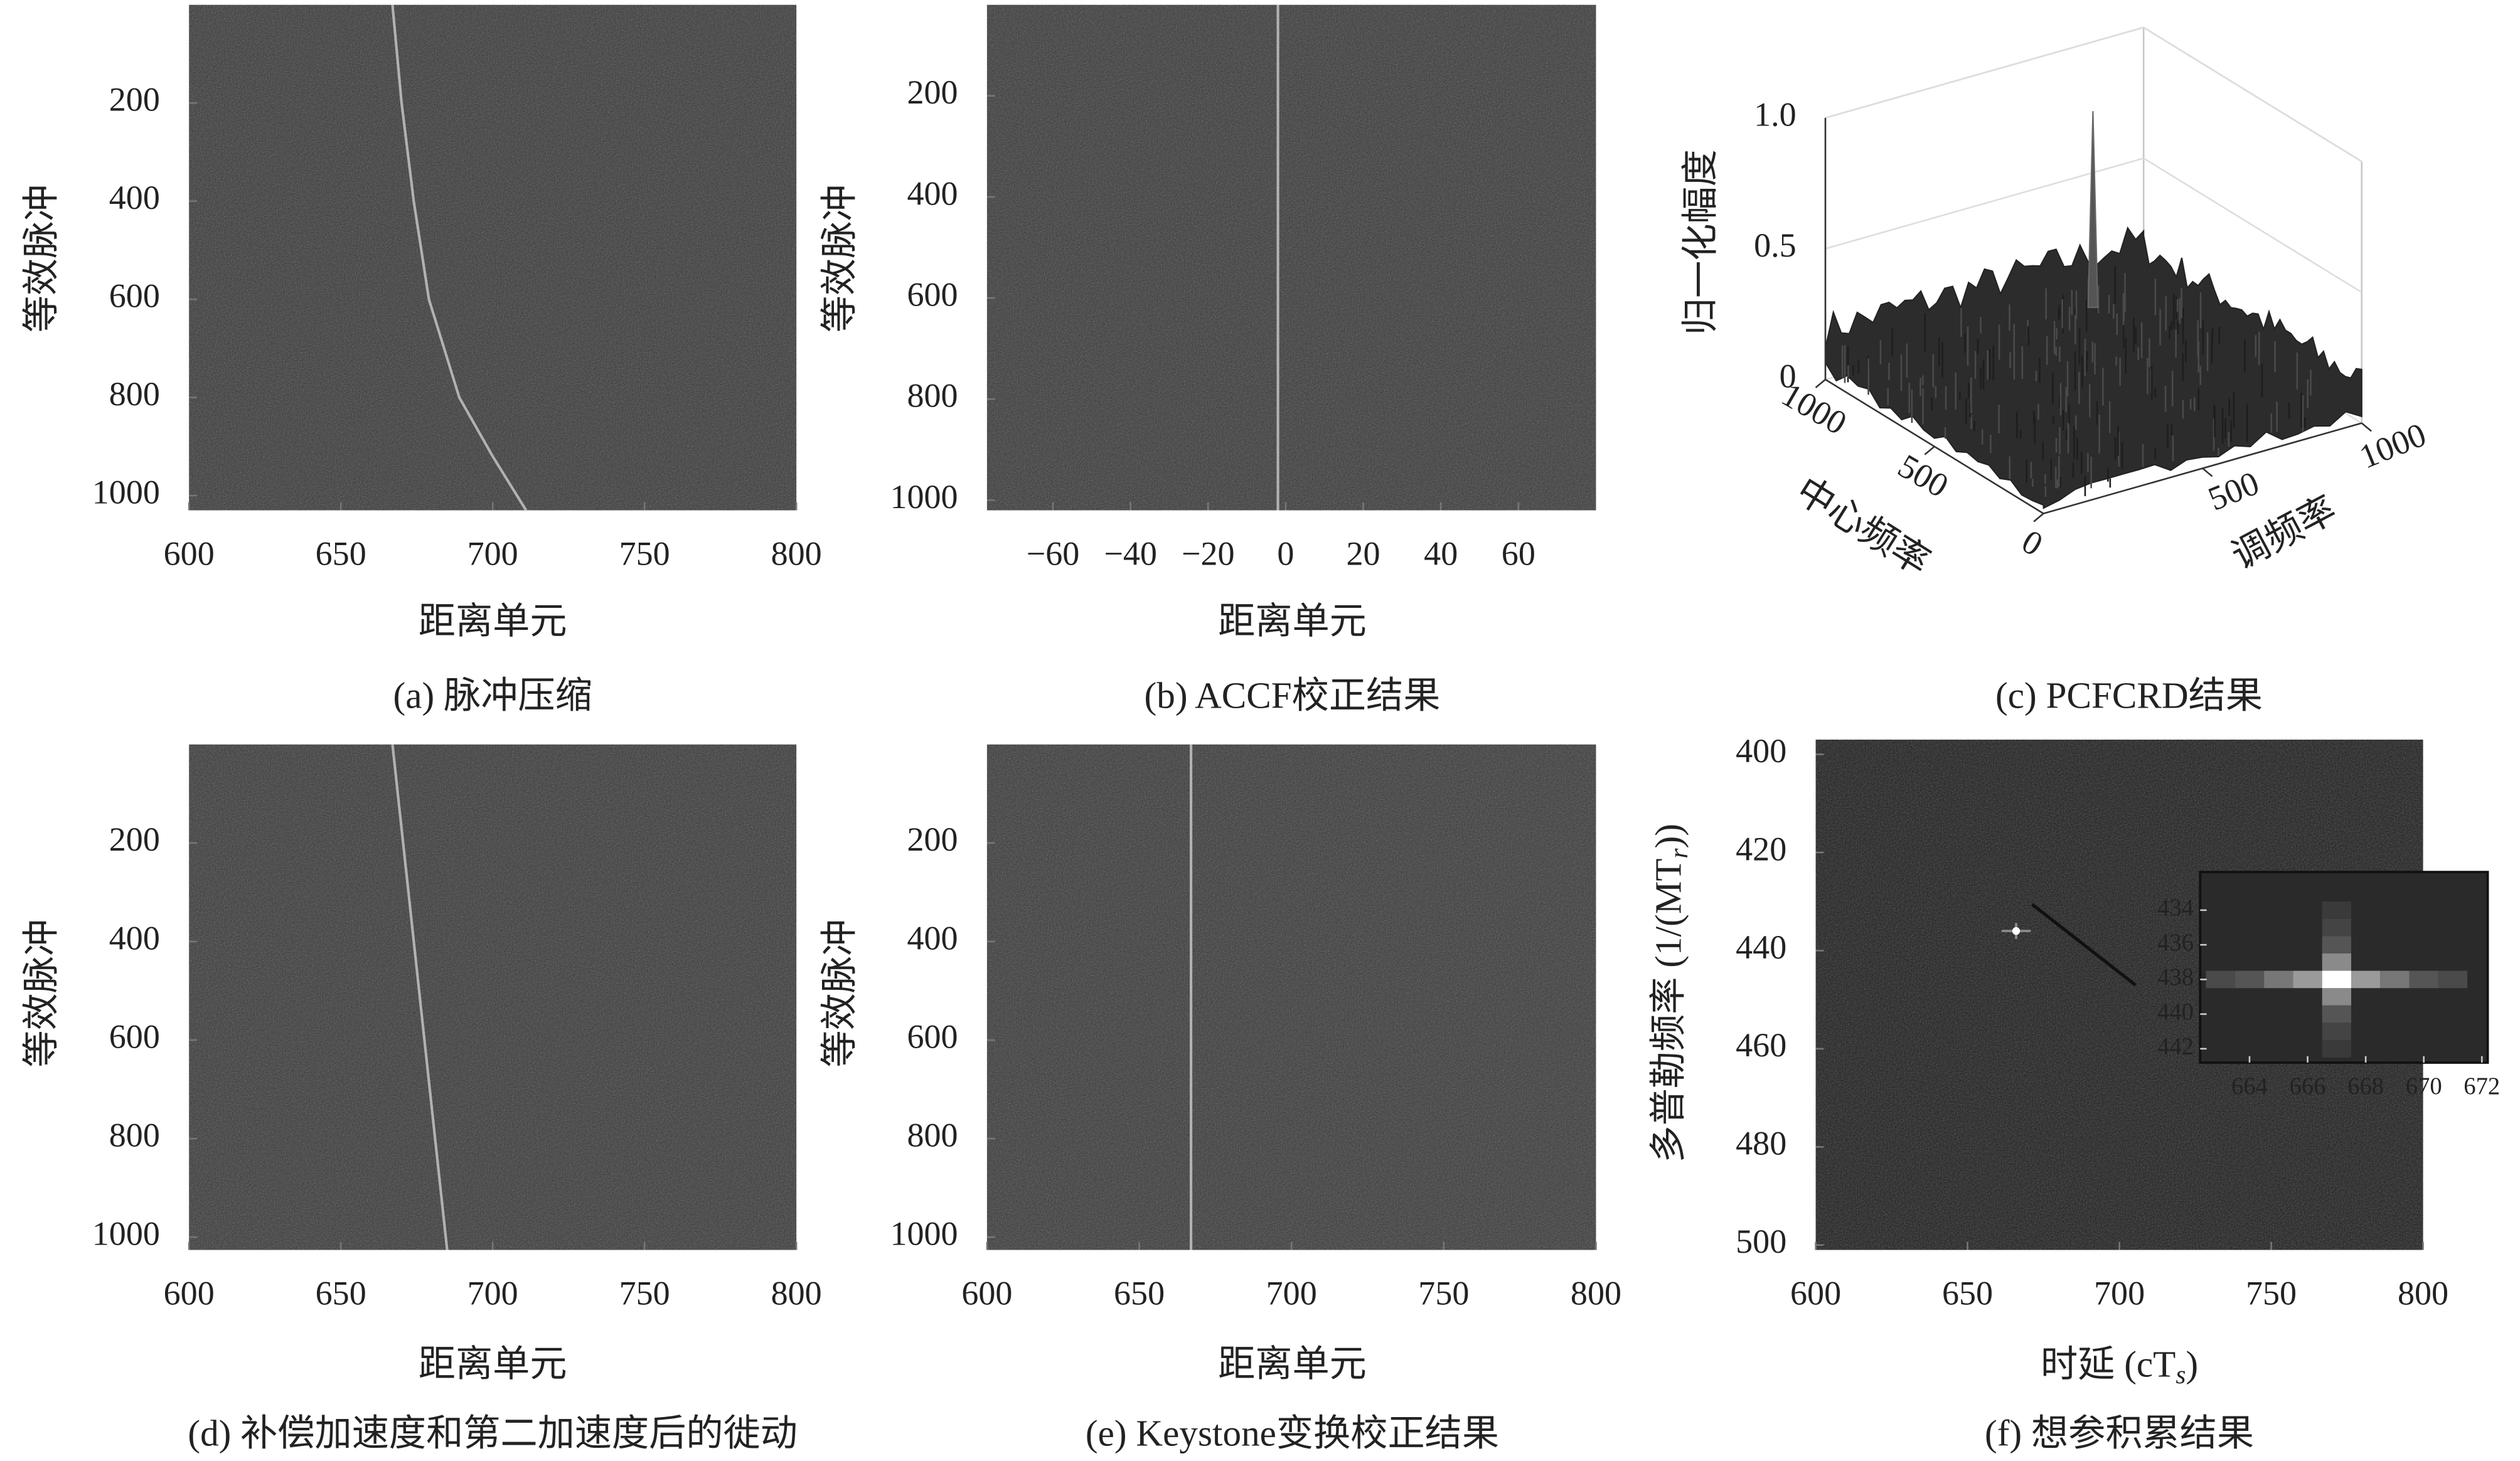 The height and width of the screenshot is (1461, 2520). I want to click on inset-connector, so click(2084, 945).